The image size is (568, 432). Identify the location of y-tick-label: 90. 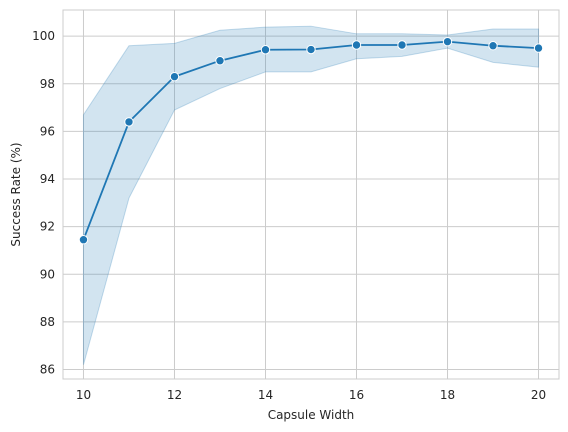
(47, 274).